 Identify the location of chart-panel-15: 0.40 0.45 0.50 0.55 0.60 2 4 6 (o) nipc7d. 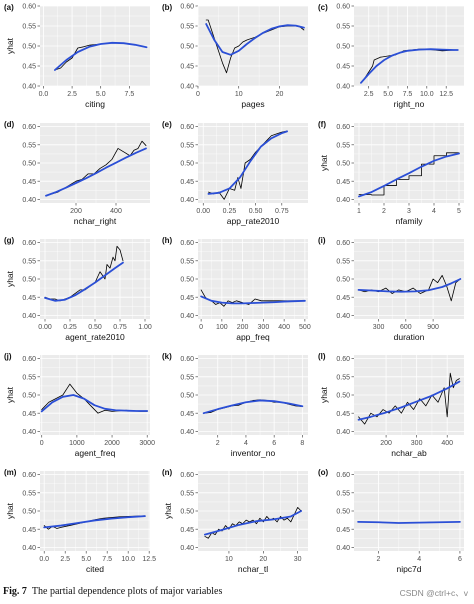
(391, 521).